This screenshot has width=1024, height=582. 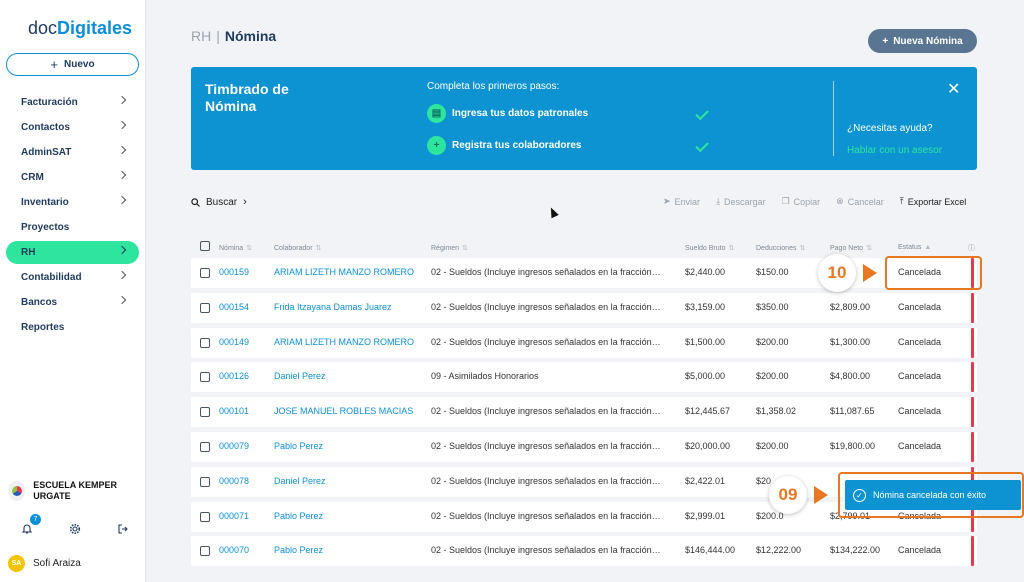 I want to click on sidebar-item-proyectos: Proyectos, so click(x=72, y=227).